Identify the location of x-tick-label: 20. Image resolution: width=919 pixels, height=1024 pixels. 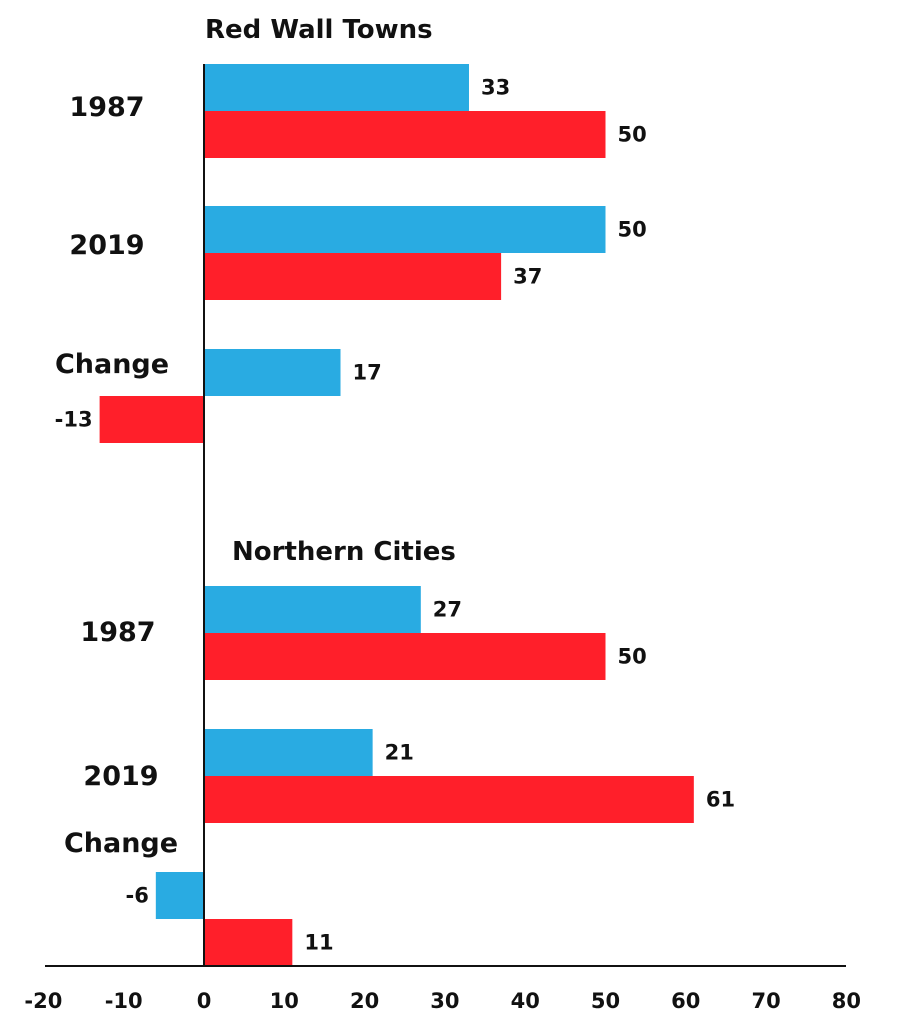
(364, 1001).